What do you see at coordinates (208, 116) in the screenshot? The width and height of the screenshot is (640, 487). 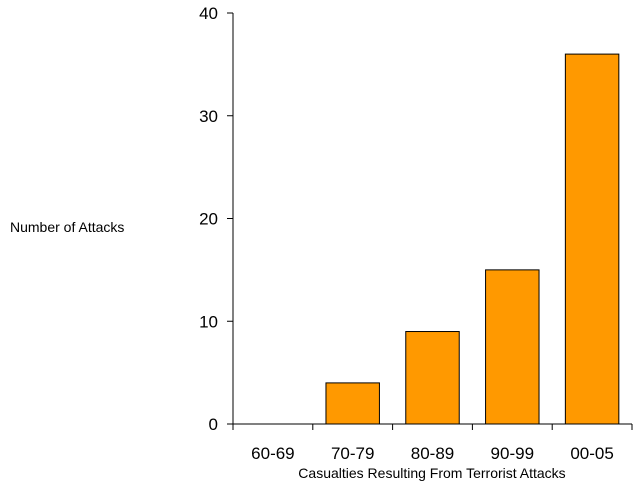 I see `y-tick-label: 30` at bounding box center [208, 116].